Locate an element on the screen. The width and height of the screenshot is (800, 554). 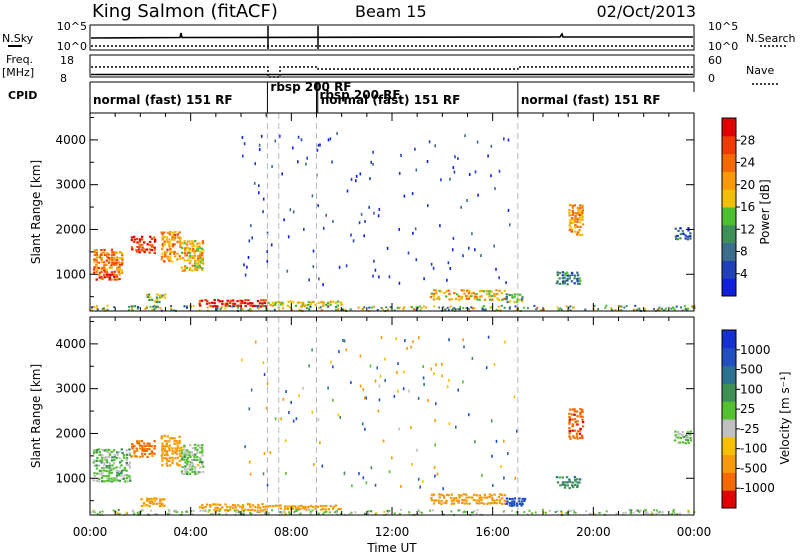
x-tick-label: 16:00 is located at coordinates (492, 532).